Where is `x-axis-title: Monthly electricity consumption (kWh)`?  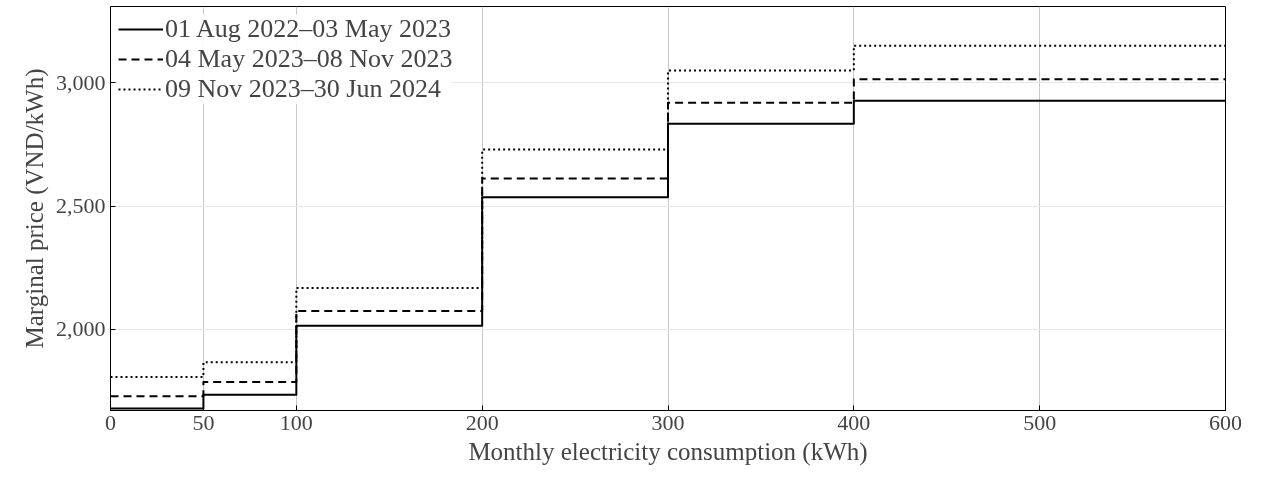
x-axis-title: Monthly electricity consumption (kWh) is located at coordinates (668, 451).